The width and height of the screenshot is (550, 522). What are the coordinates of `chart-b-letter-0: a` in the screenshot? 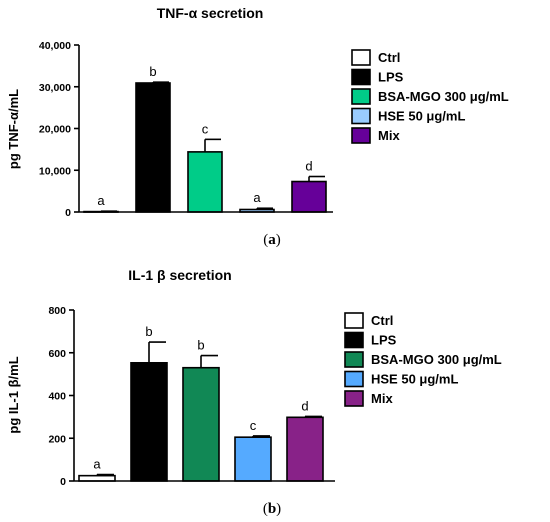 It's located at (97, 464).